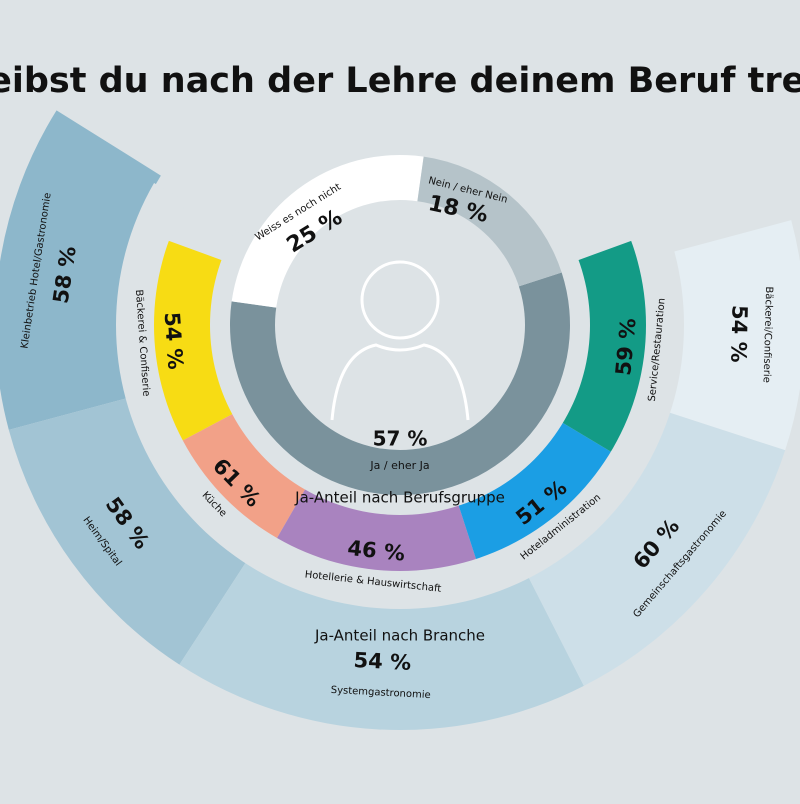 The image size is (800, 804). I want to click on overall-yes-label: Ja / eher Ja, so click(399, 465).